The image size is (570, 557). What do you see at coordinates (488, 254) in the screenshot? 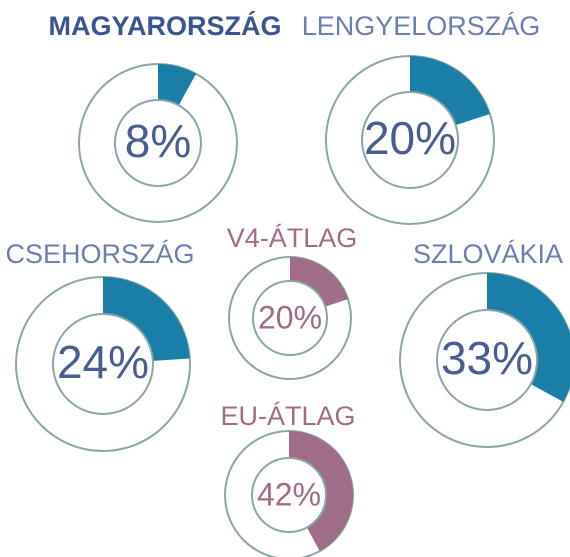
I see `chart-title: SZLOVÁKIA` at bounding box center [488, 254].